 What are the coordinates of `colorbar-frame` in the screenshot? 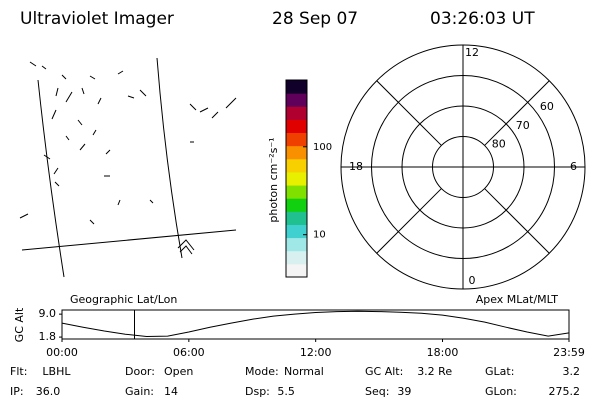 It's located at (296, 178).